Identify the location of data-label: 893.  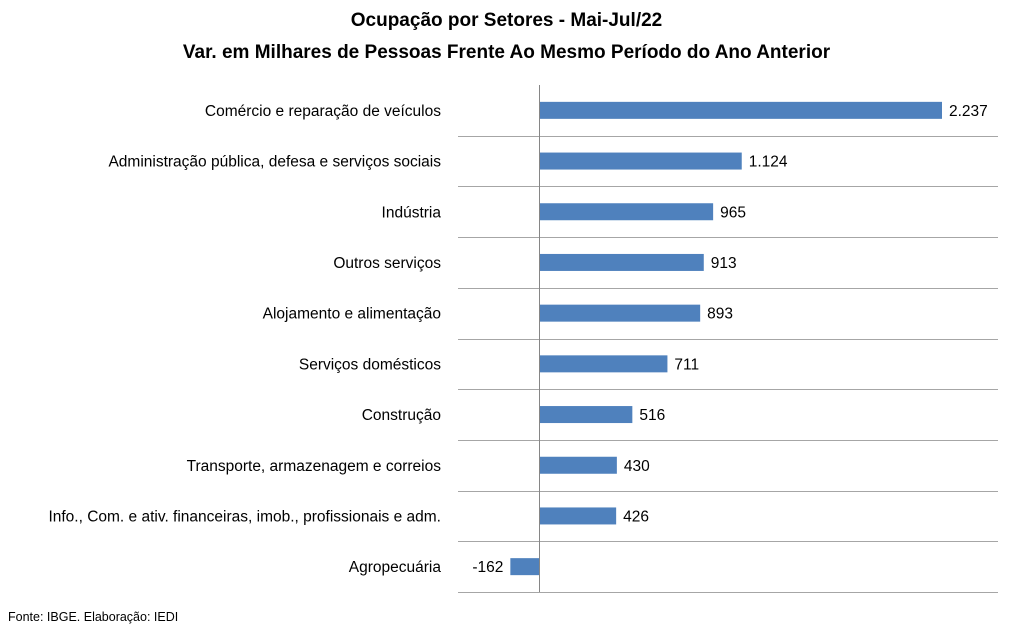
(720, 314).